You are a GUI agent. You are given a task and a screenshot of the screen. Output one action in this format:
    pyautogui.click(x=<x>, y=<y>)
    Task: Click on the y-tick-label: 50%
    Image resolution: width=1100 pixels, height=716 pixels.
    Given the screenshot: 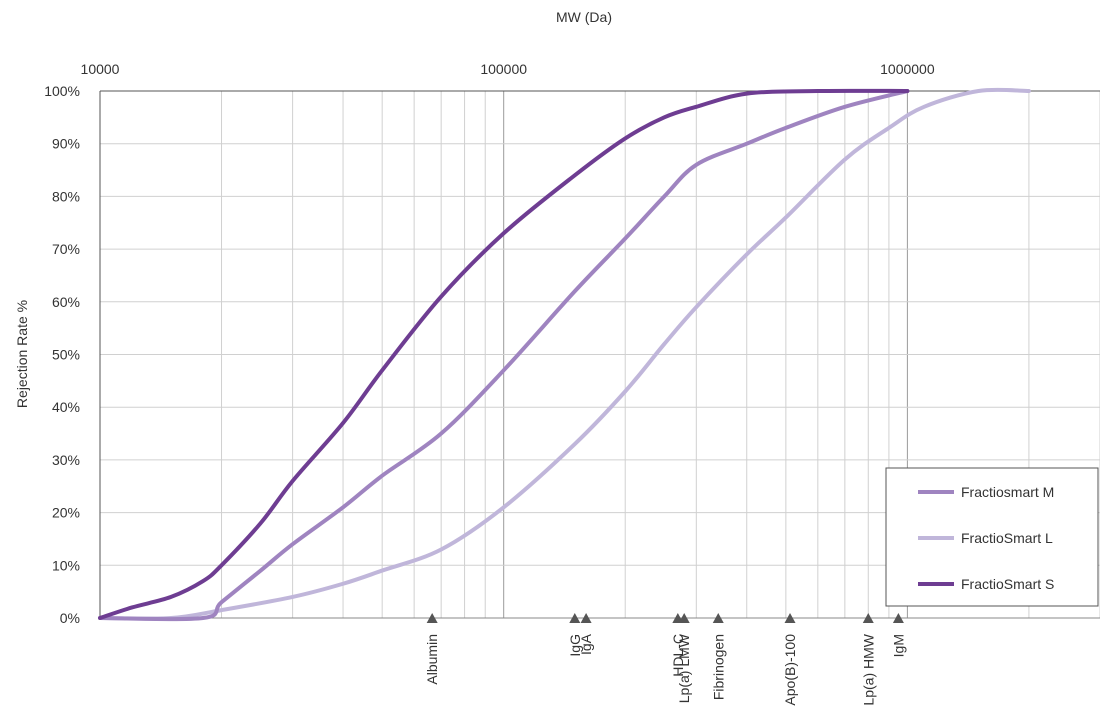 What is the action you would take?
    pyautogui.click(x=66, y=355)
    